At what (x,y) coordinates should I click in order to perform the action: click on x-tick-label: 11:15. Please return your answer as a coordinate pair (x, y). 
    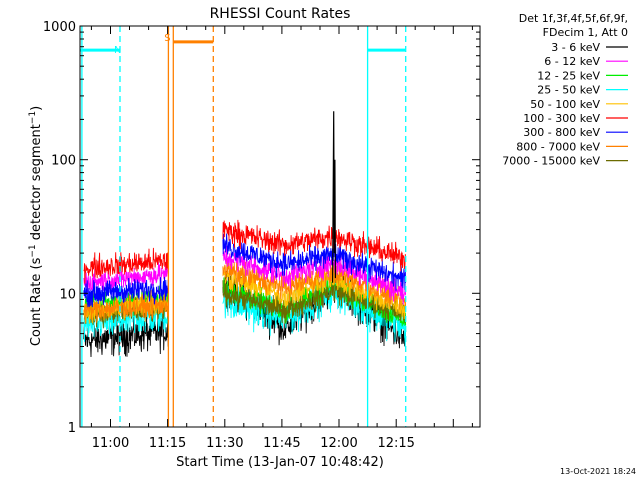
    Looking at the image, I should click on (167, 443).